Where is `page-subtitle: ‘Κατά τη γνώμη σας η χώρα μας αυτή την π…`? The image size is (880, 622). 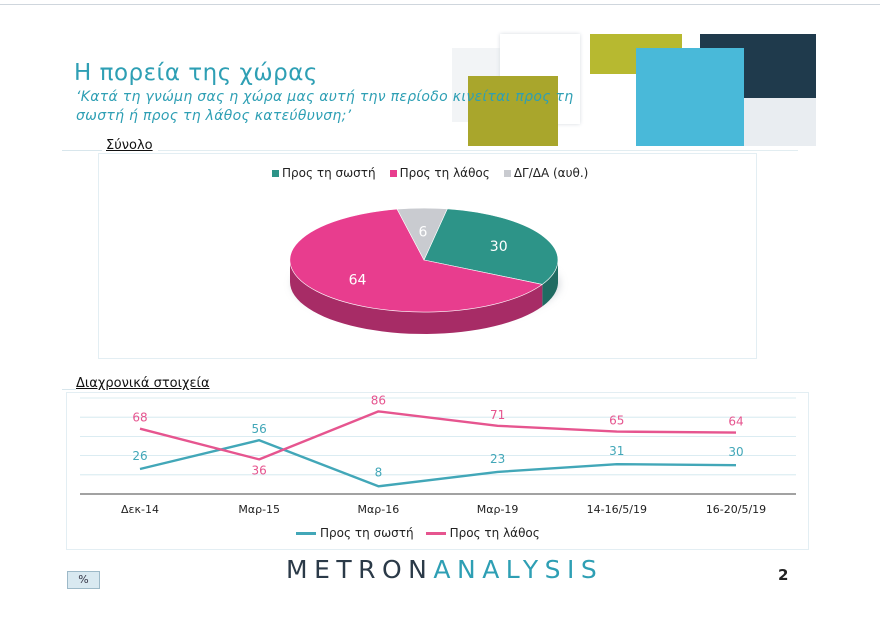
page-subtitle: ‘Κατά τη γνώμη σας η χώρα μας αυτή την π… is located at coordinates (325, 106).